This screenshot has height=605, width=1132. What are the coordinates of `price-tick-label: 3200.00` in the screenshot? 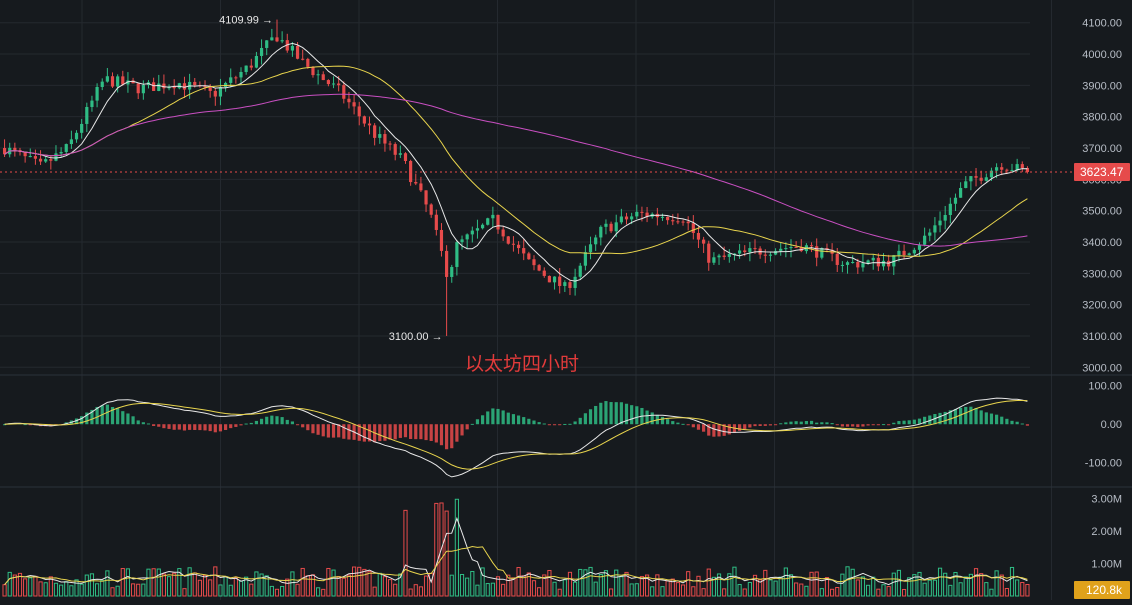 It's located at (1102, 306).